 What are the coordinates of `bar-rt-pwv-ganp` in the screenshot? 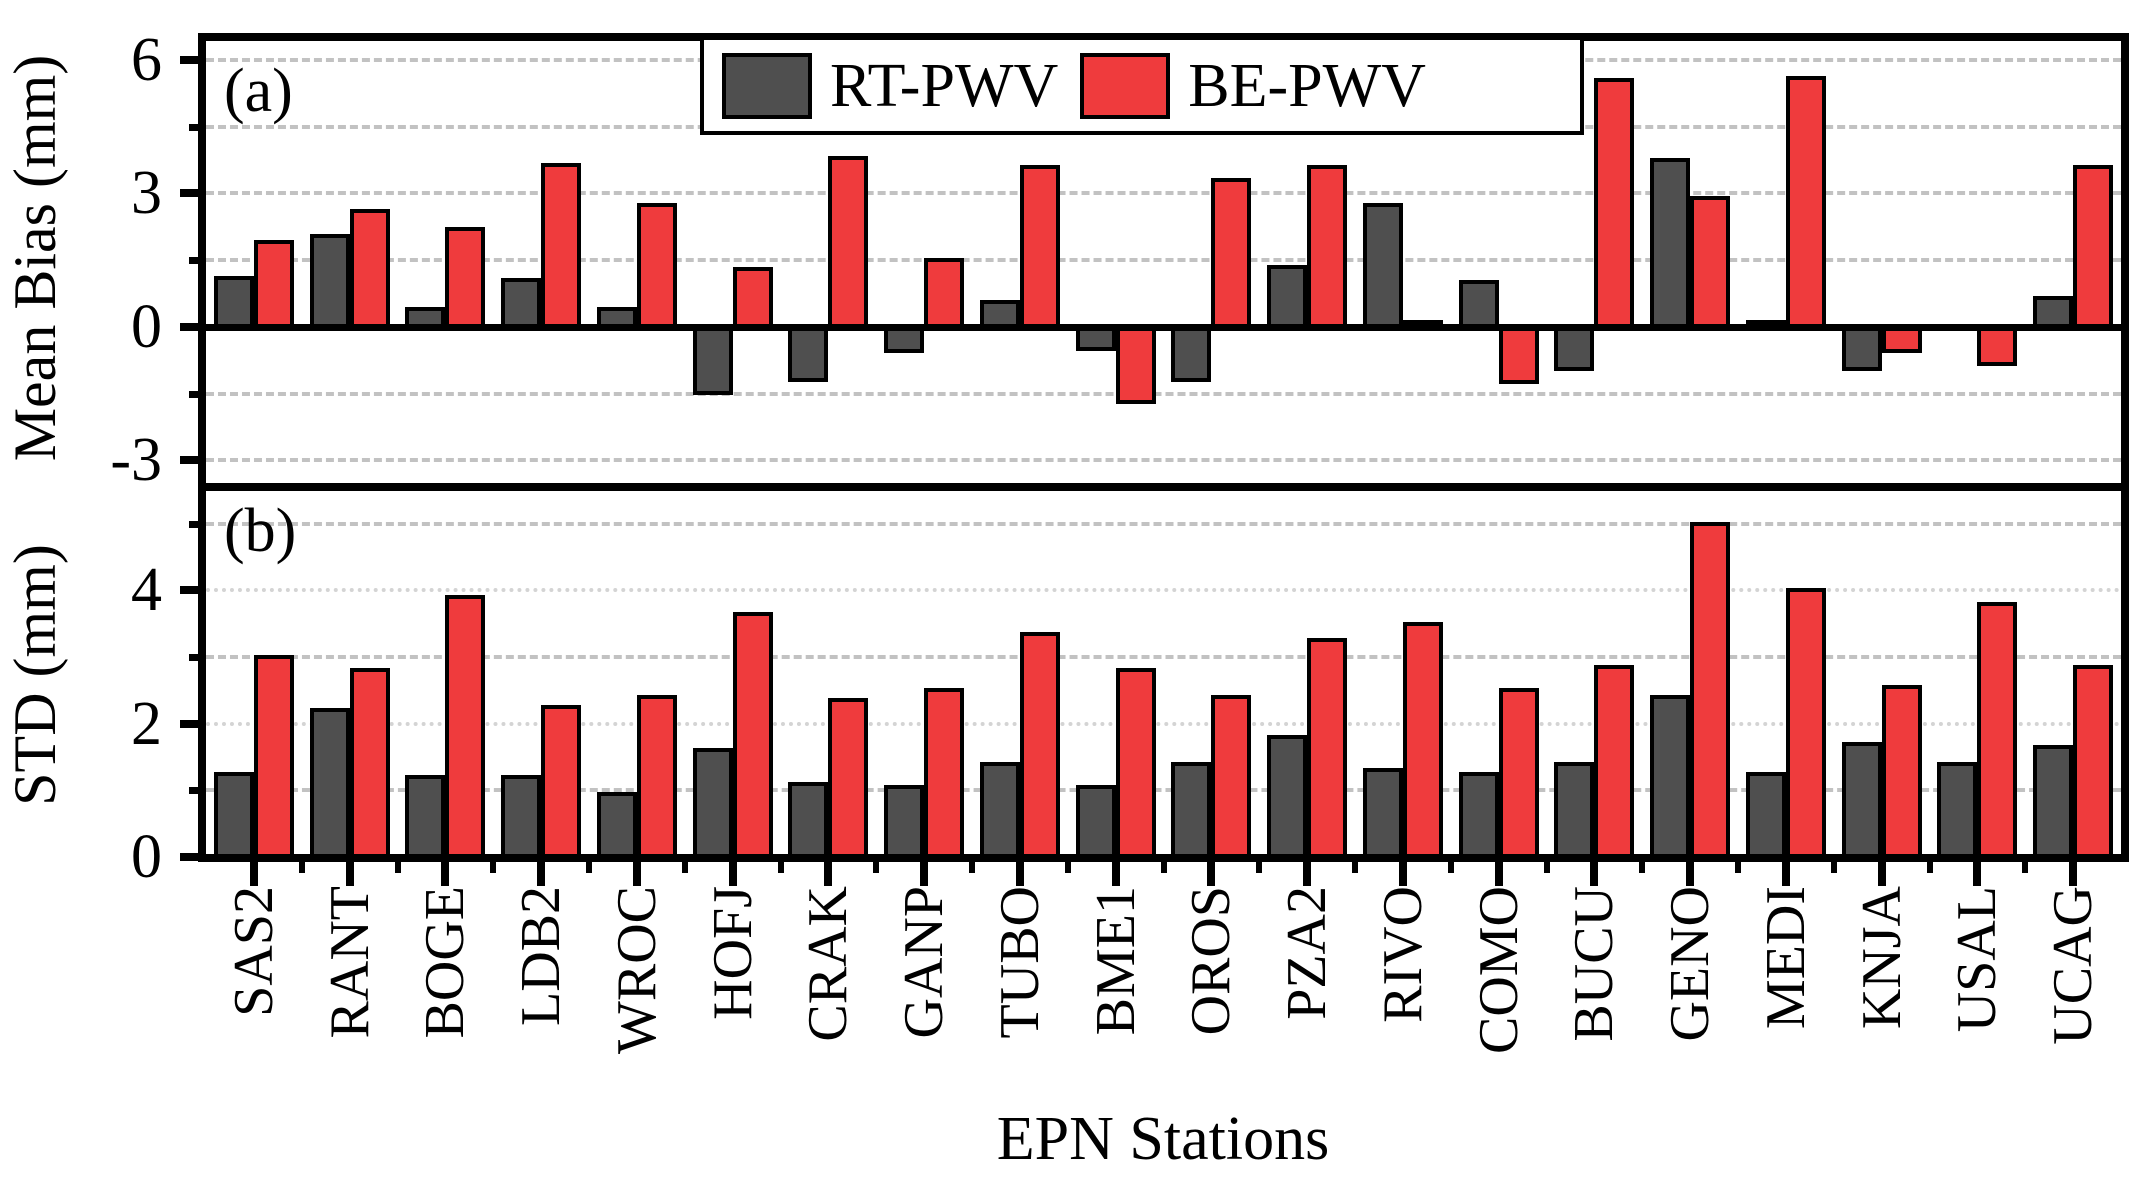 It's located at (904, 823).